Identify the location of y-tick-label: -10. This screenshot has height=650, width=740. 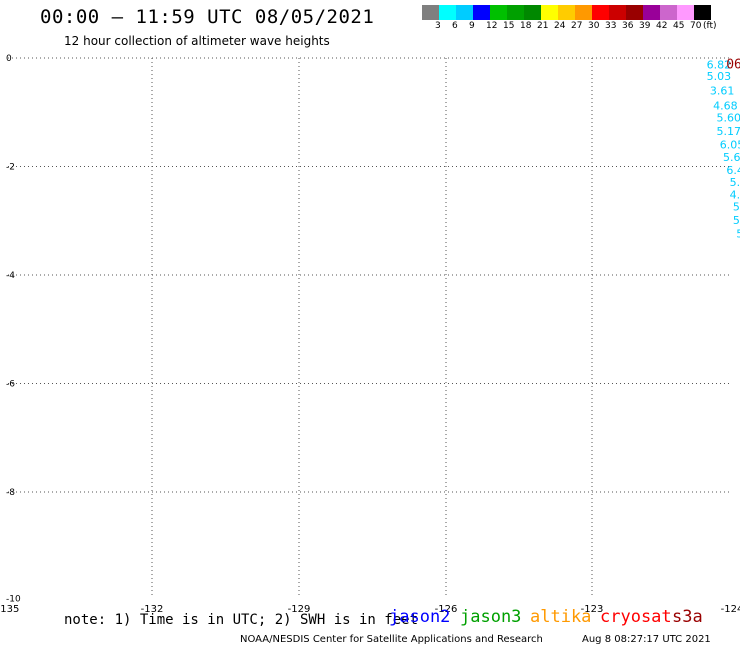
(13, 600).